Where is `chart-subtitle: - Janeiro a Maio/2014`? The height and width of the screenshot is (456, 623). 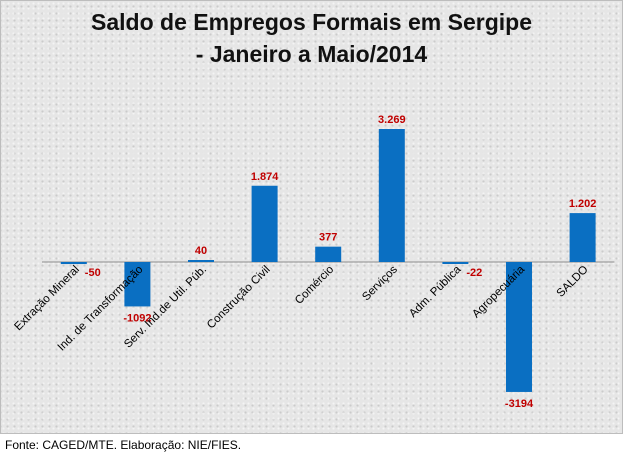 chart-subtitle: - Janeiro a Maio/2014 is located at coordinates (311, 54).